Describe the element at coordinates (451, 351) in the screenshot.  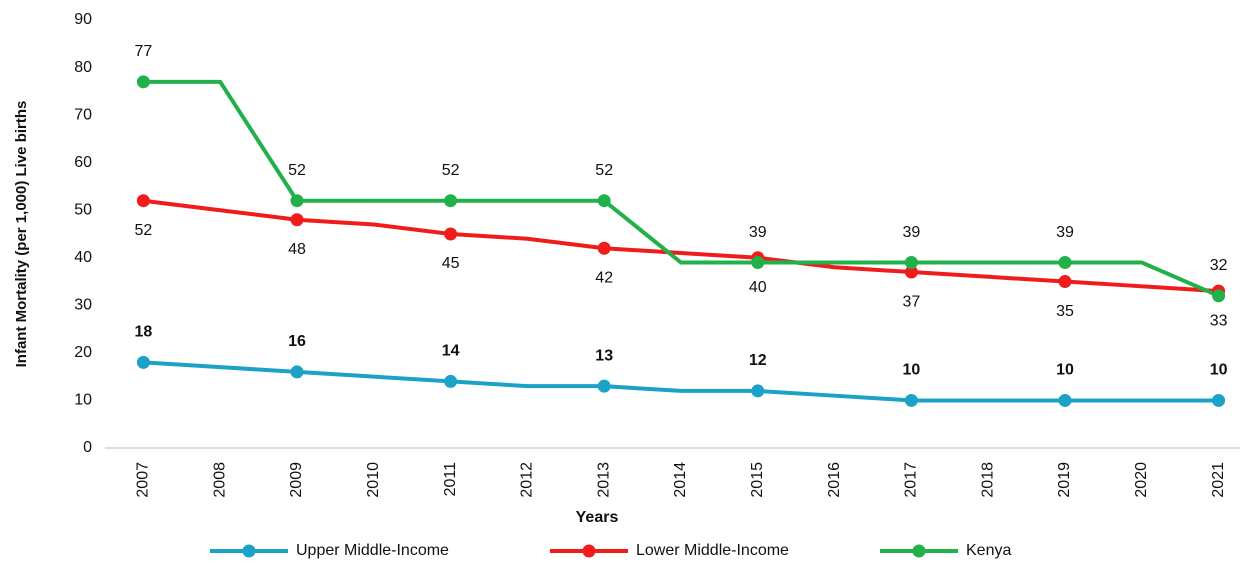
I see `data-label: 14` at that location.